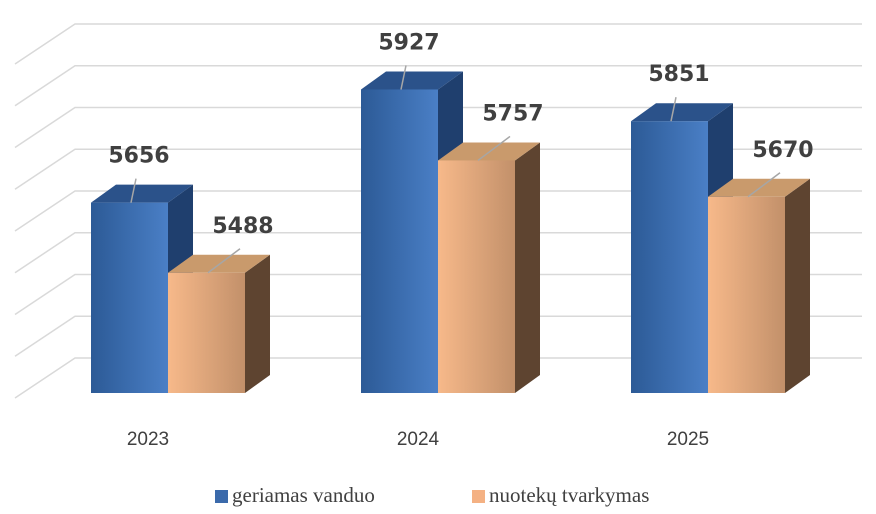  What do you see at coordinates (148, 439) in the screenshot?
I see `x-tick-label: 2023` at bounding box center [148, 439].